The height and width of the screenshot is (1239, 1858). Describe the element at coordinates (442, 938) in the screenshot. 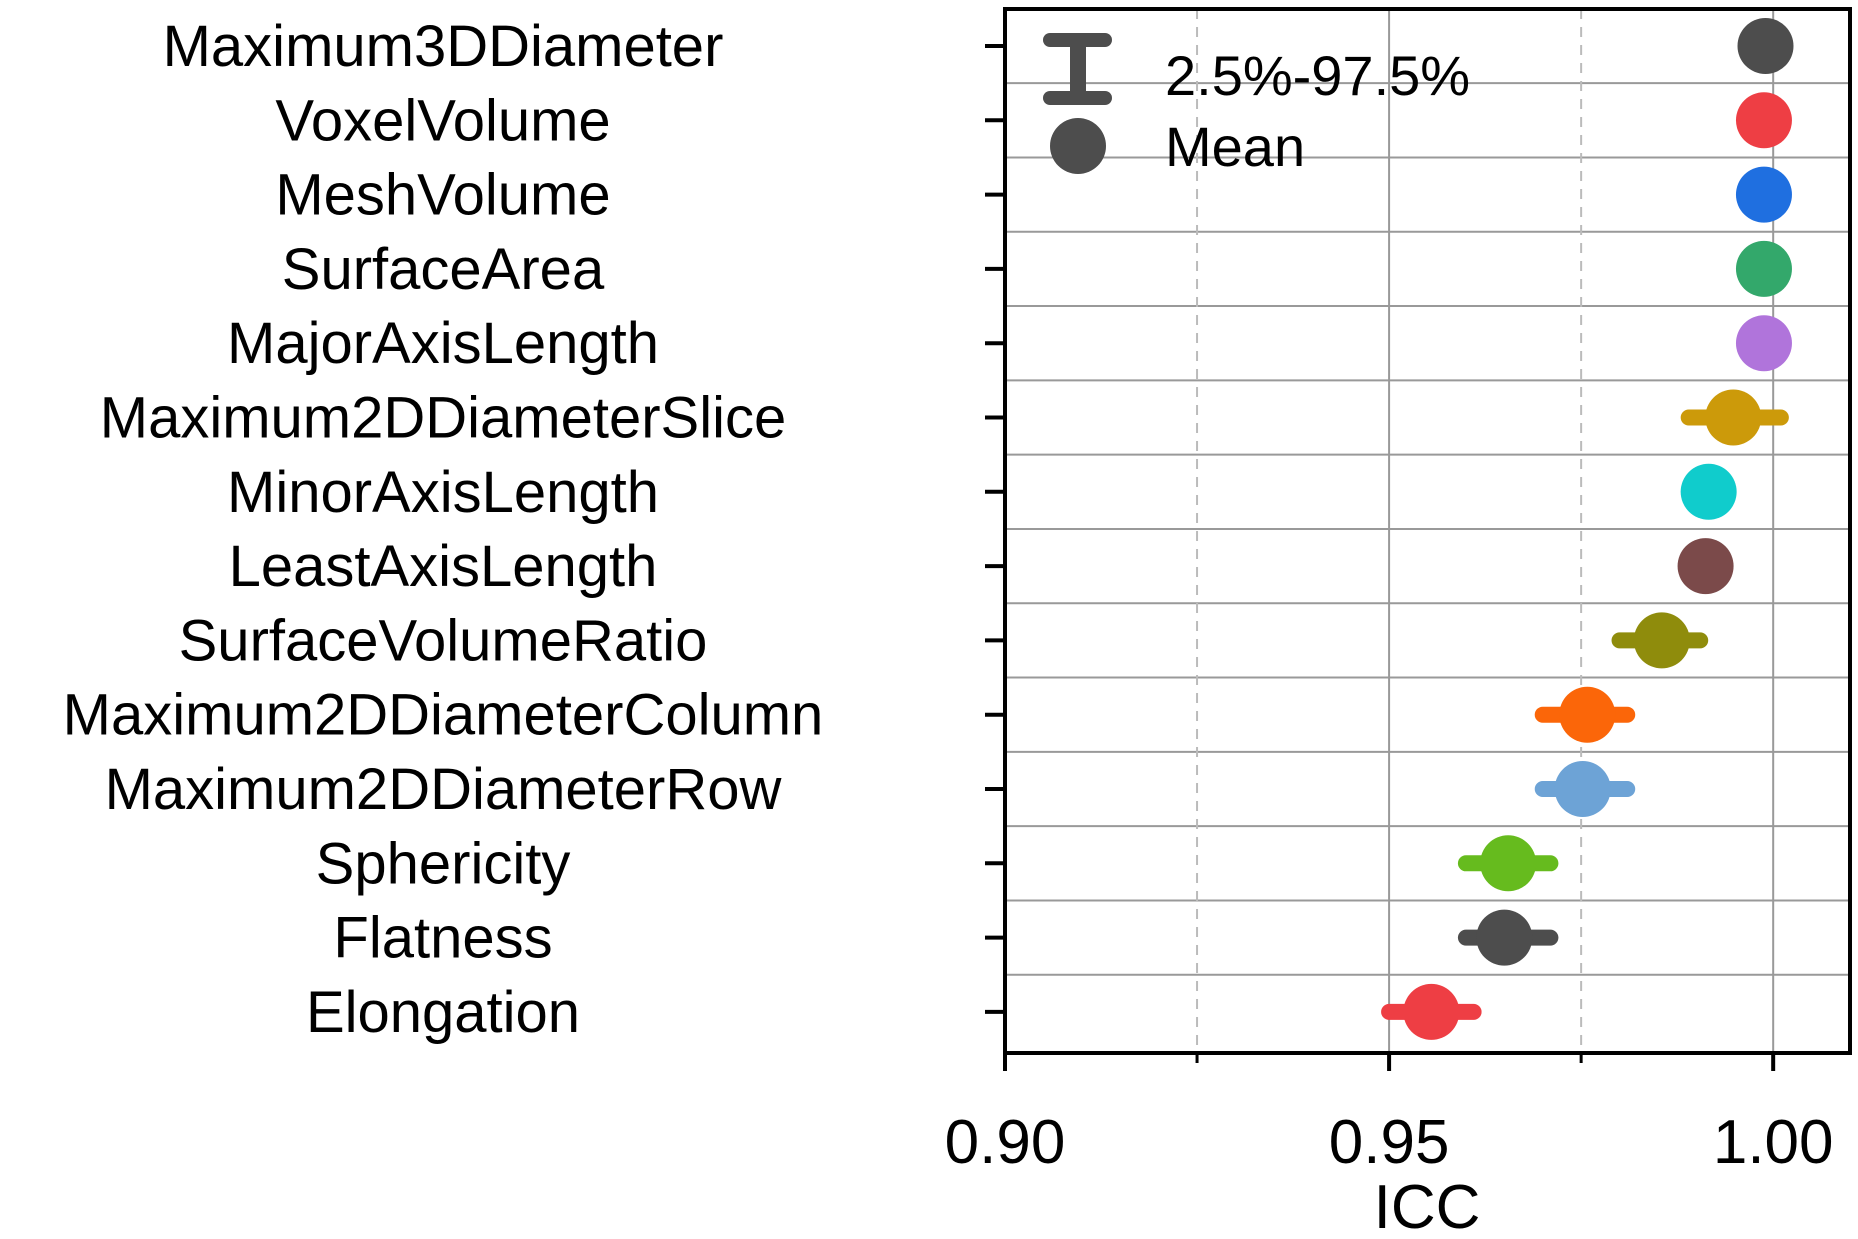

I see `category-label: Flatness` at that location.